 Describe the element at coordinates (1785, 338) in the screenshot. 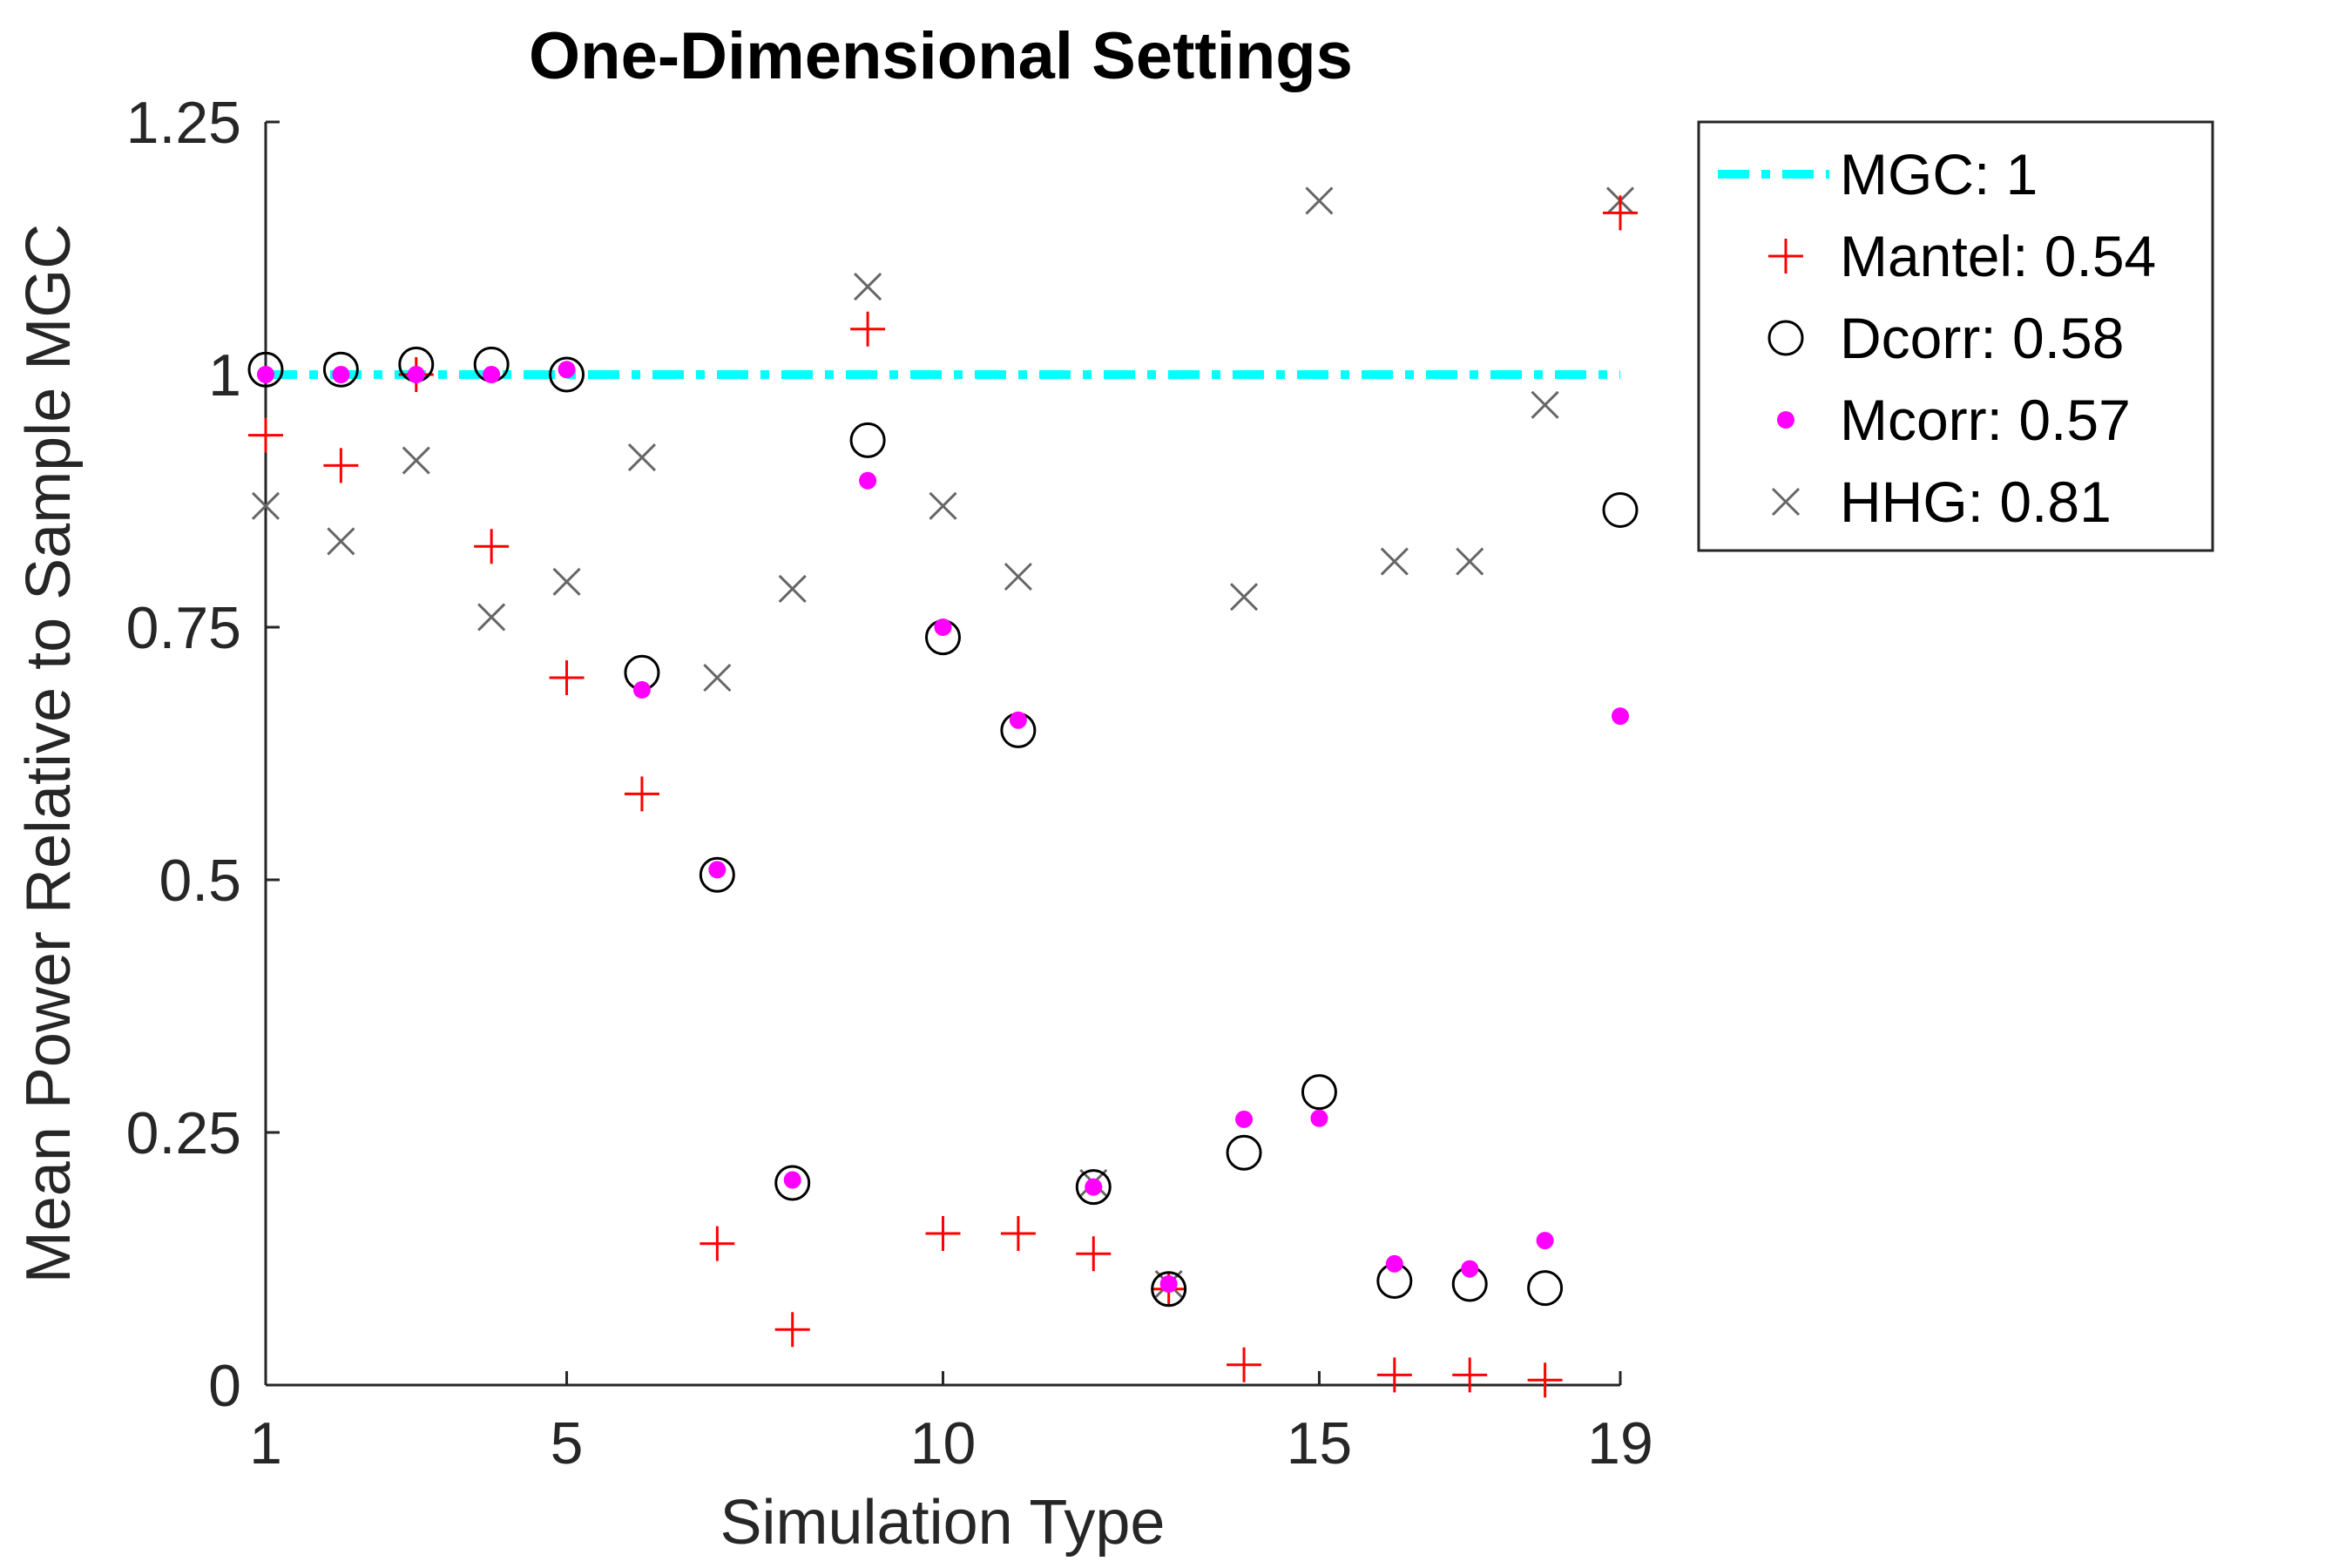

I see `legend-swatch-dcorr` at that location.